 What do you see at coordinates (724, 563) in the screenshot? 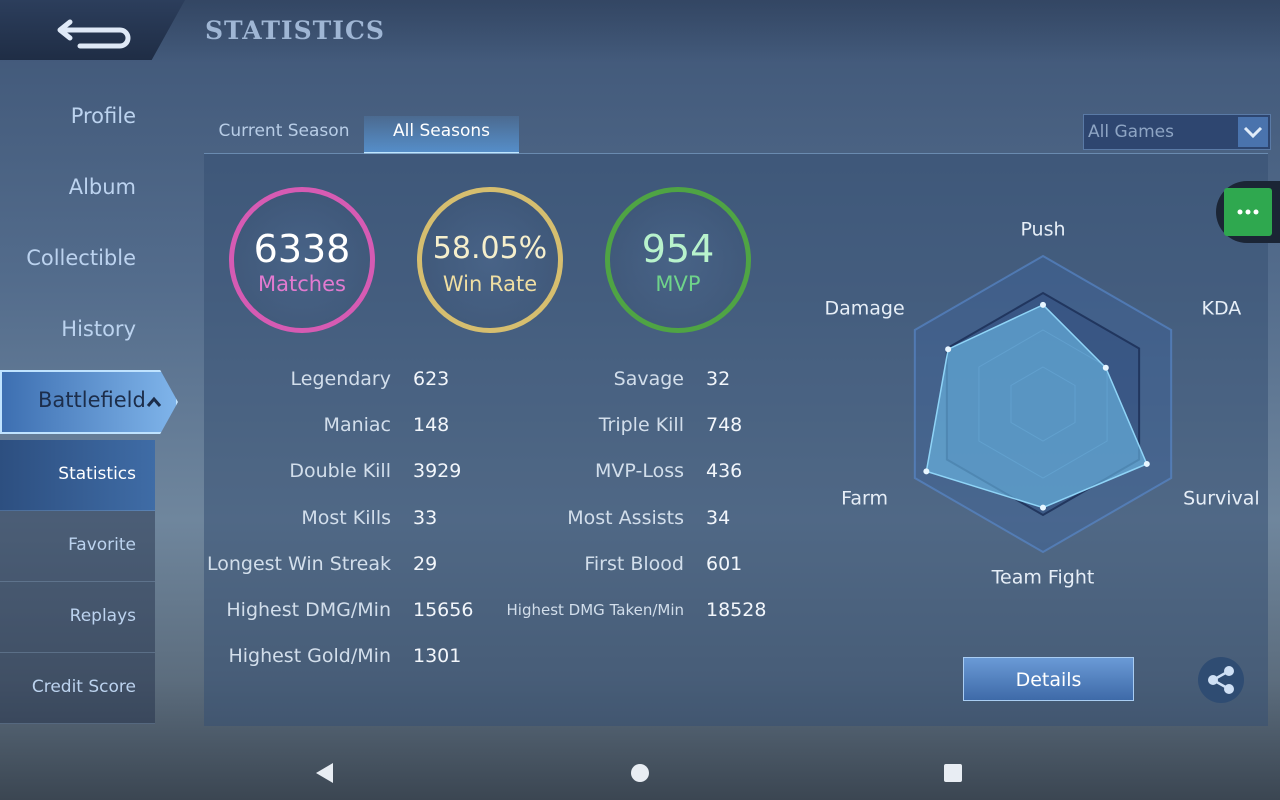
I see `stat-value: 601` at bounding box center [724, 563].